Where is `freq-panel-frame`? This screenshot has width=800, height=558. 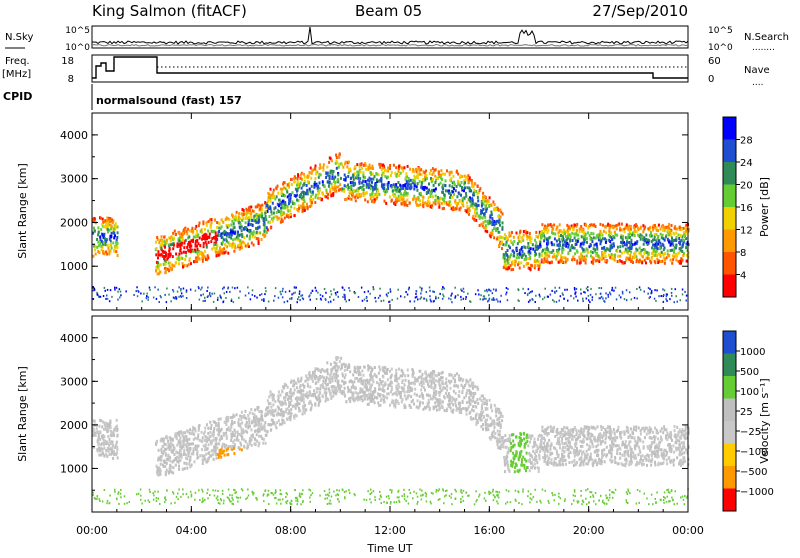 freq-panel-frame is located at coordinates (390, 68).